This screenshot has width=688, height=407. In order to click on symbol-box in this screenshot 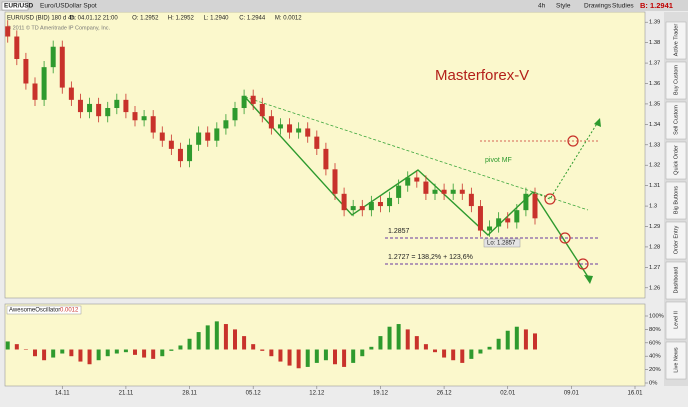, I will do `click(15, 6)`.